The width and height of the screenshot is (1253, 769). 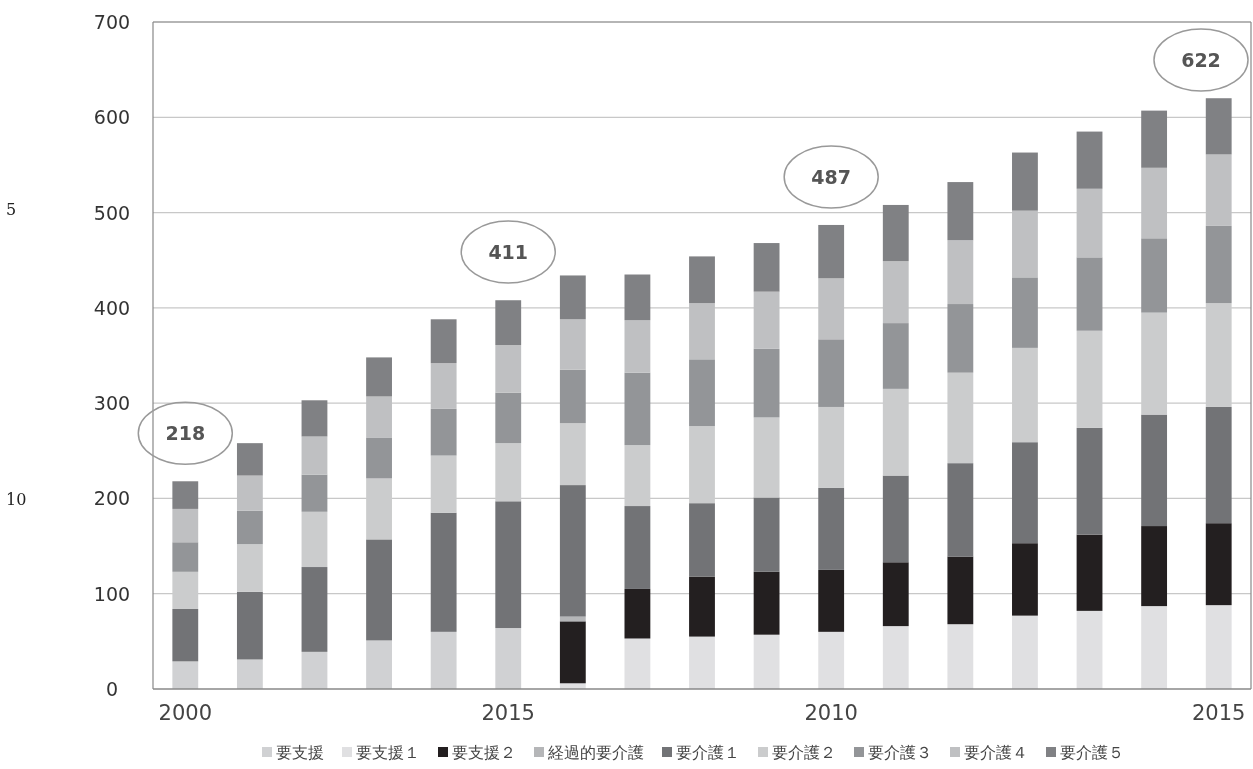 What do you see at coordinates (185, 433) in the screenshot?
I see `annotation: 218` at bounding box center [185, 433].